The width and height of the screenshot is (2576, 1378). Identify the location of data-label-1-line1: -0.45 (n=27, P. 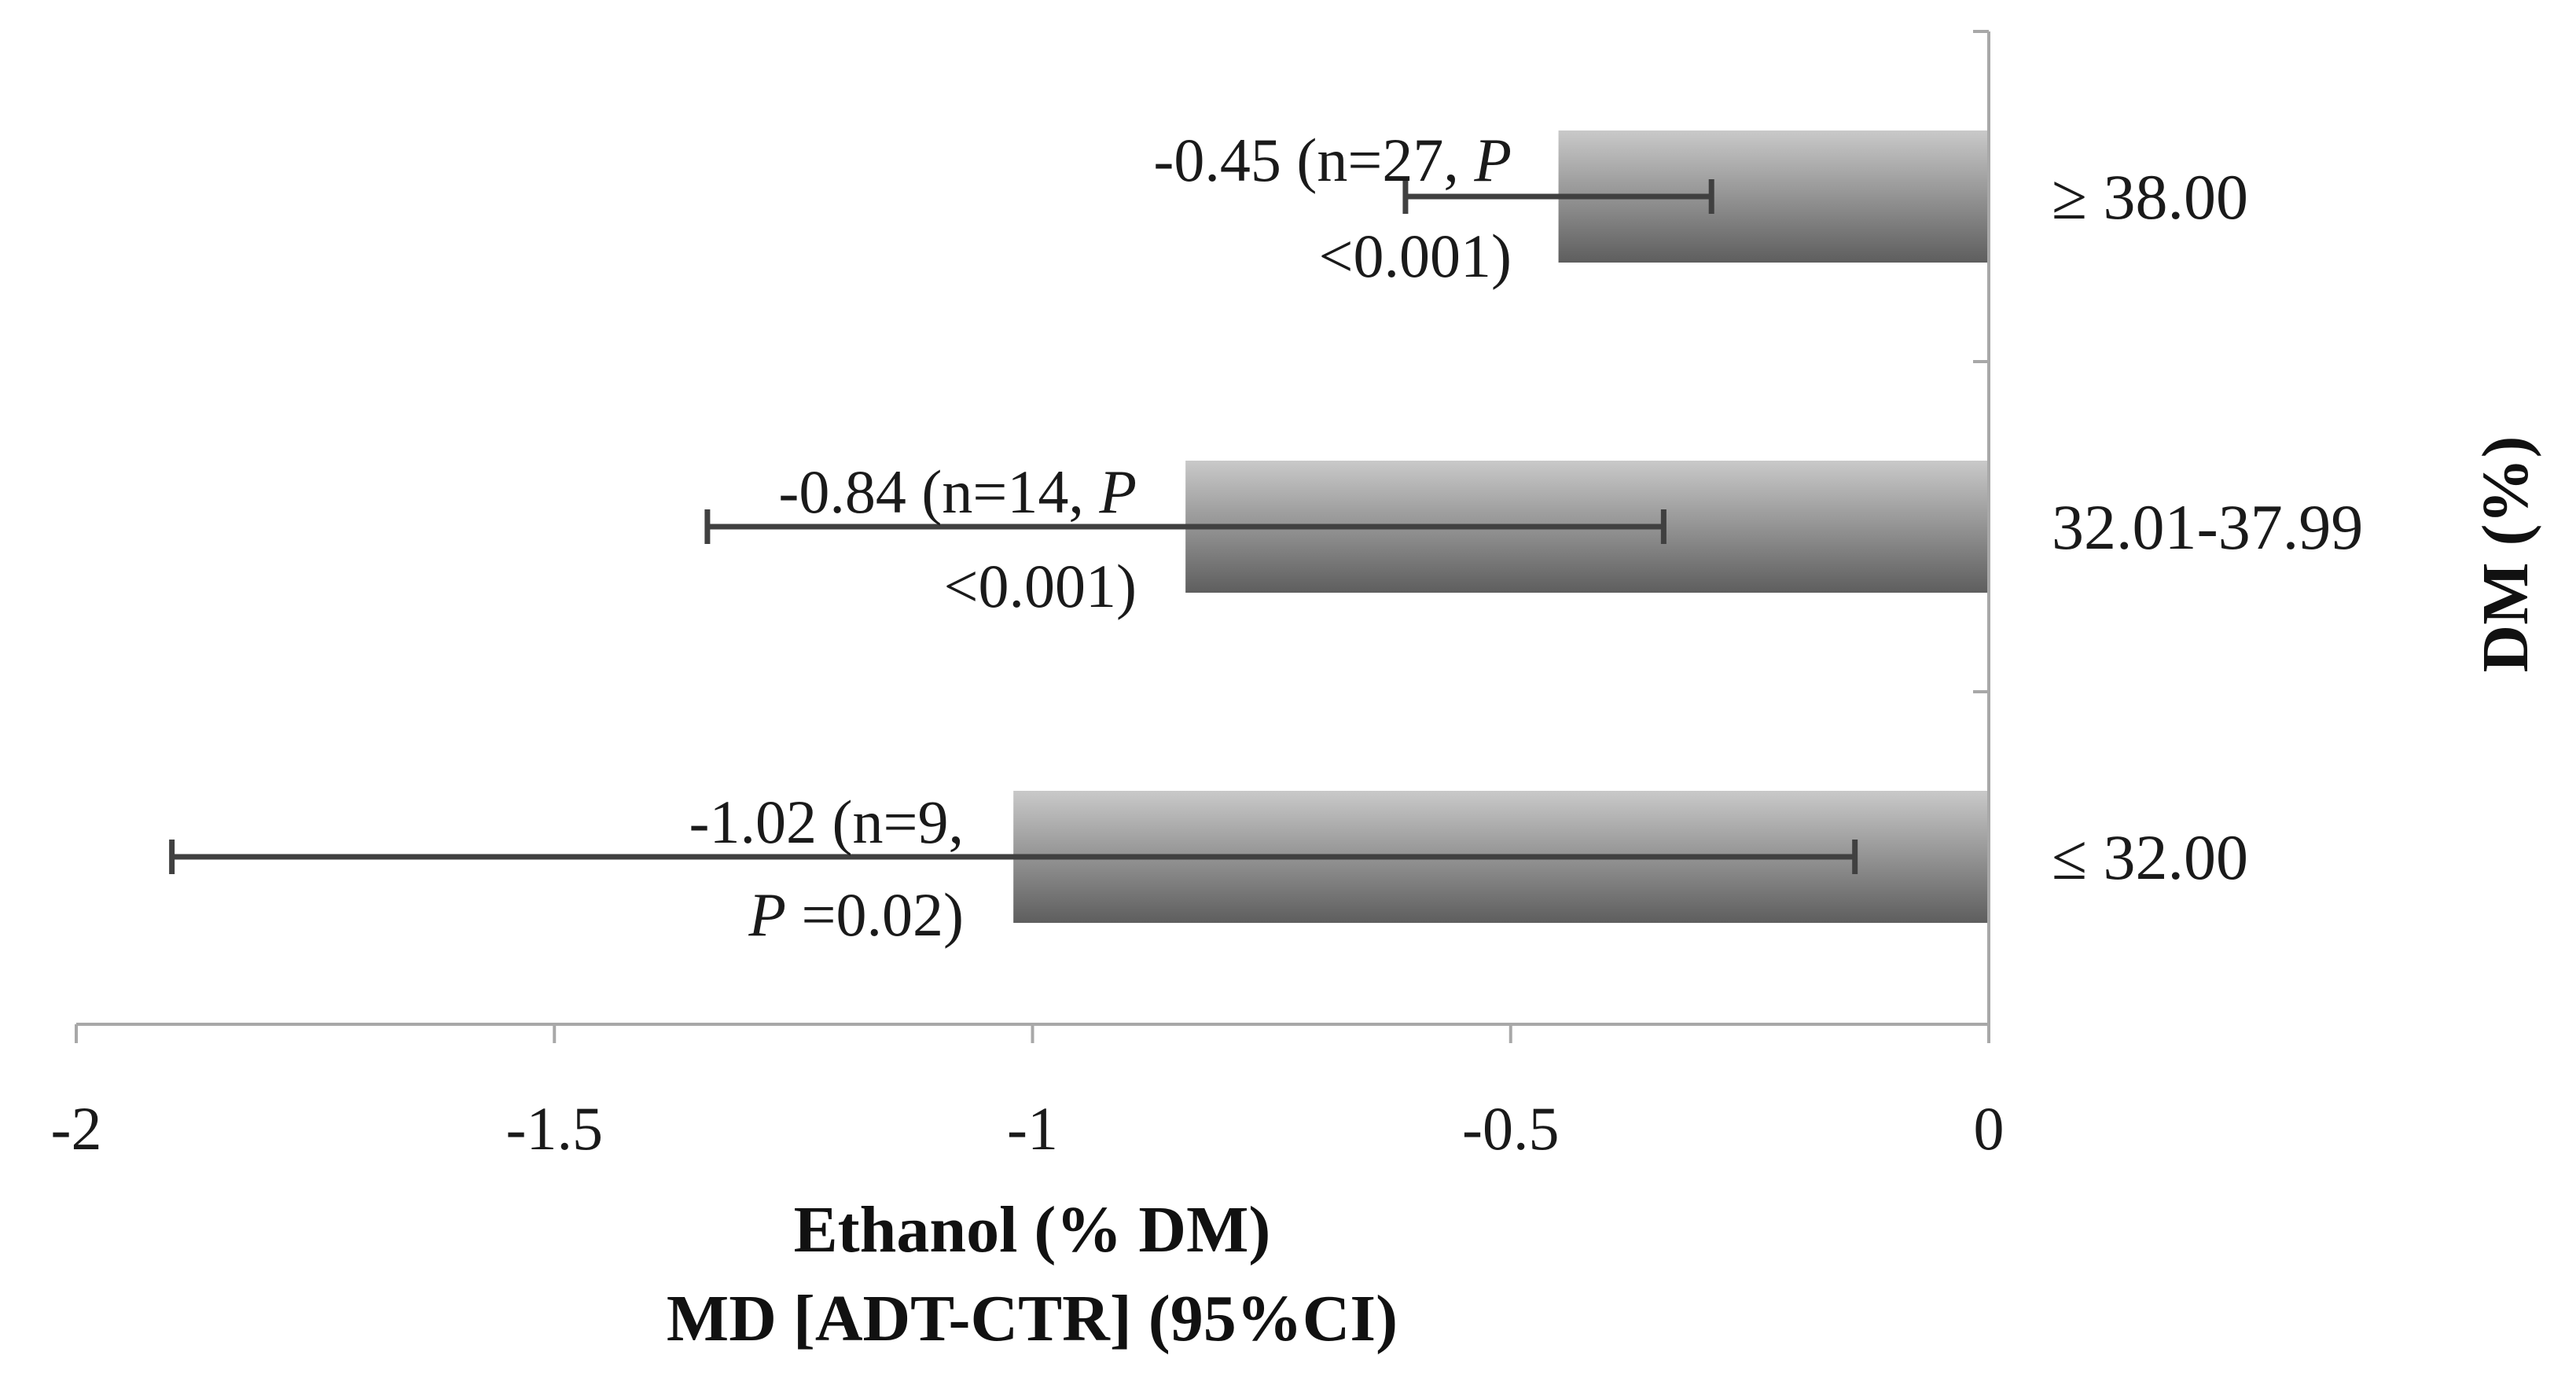
(1332, 160).